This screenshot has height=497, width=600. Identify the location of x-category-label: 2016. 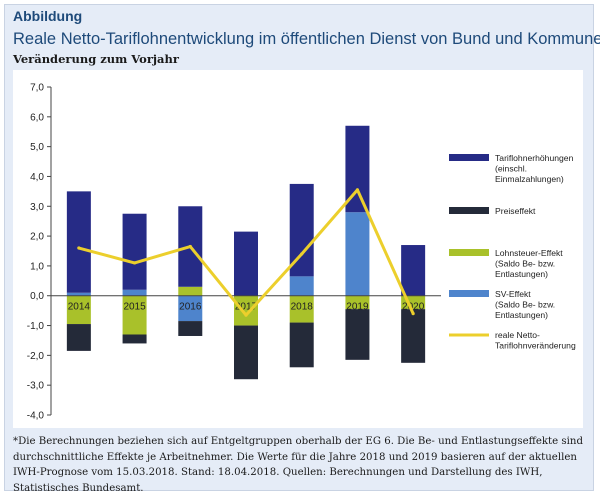
(190, 307).